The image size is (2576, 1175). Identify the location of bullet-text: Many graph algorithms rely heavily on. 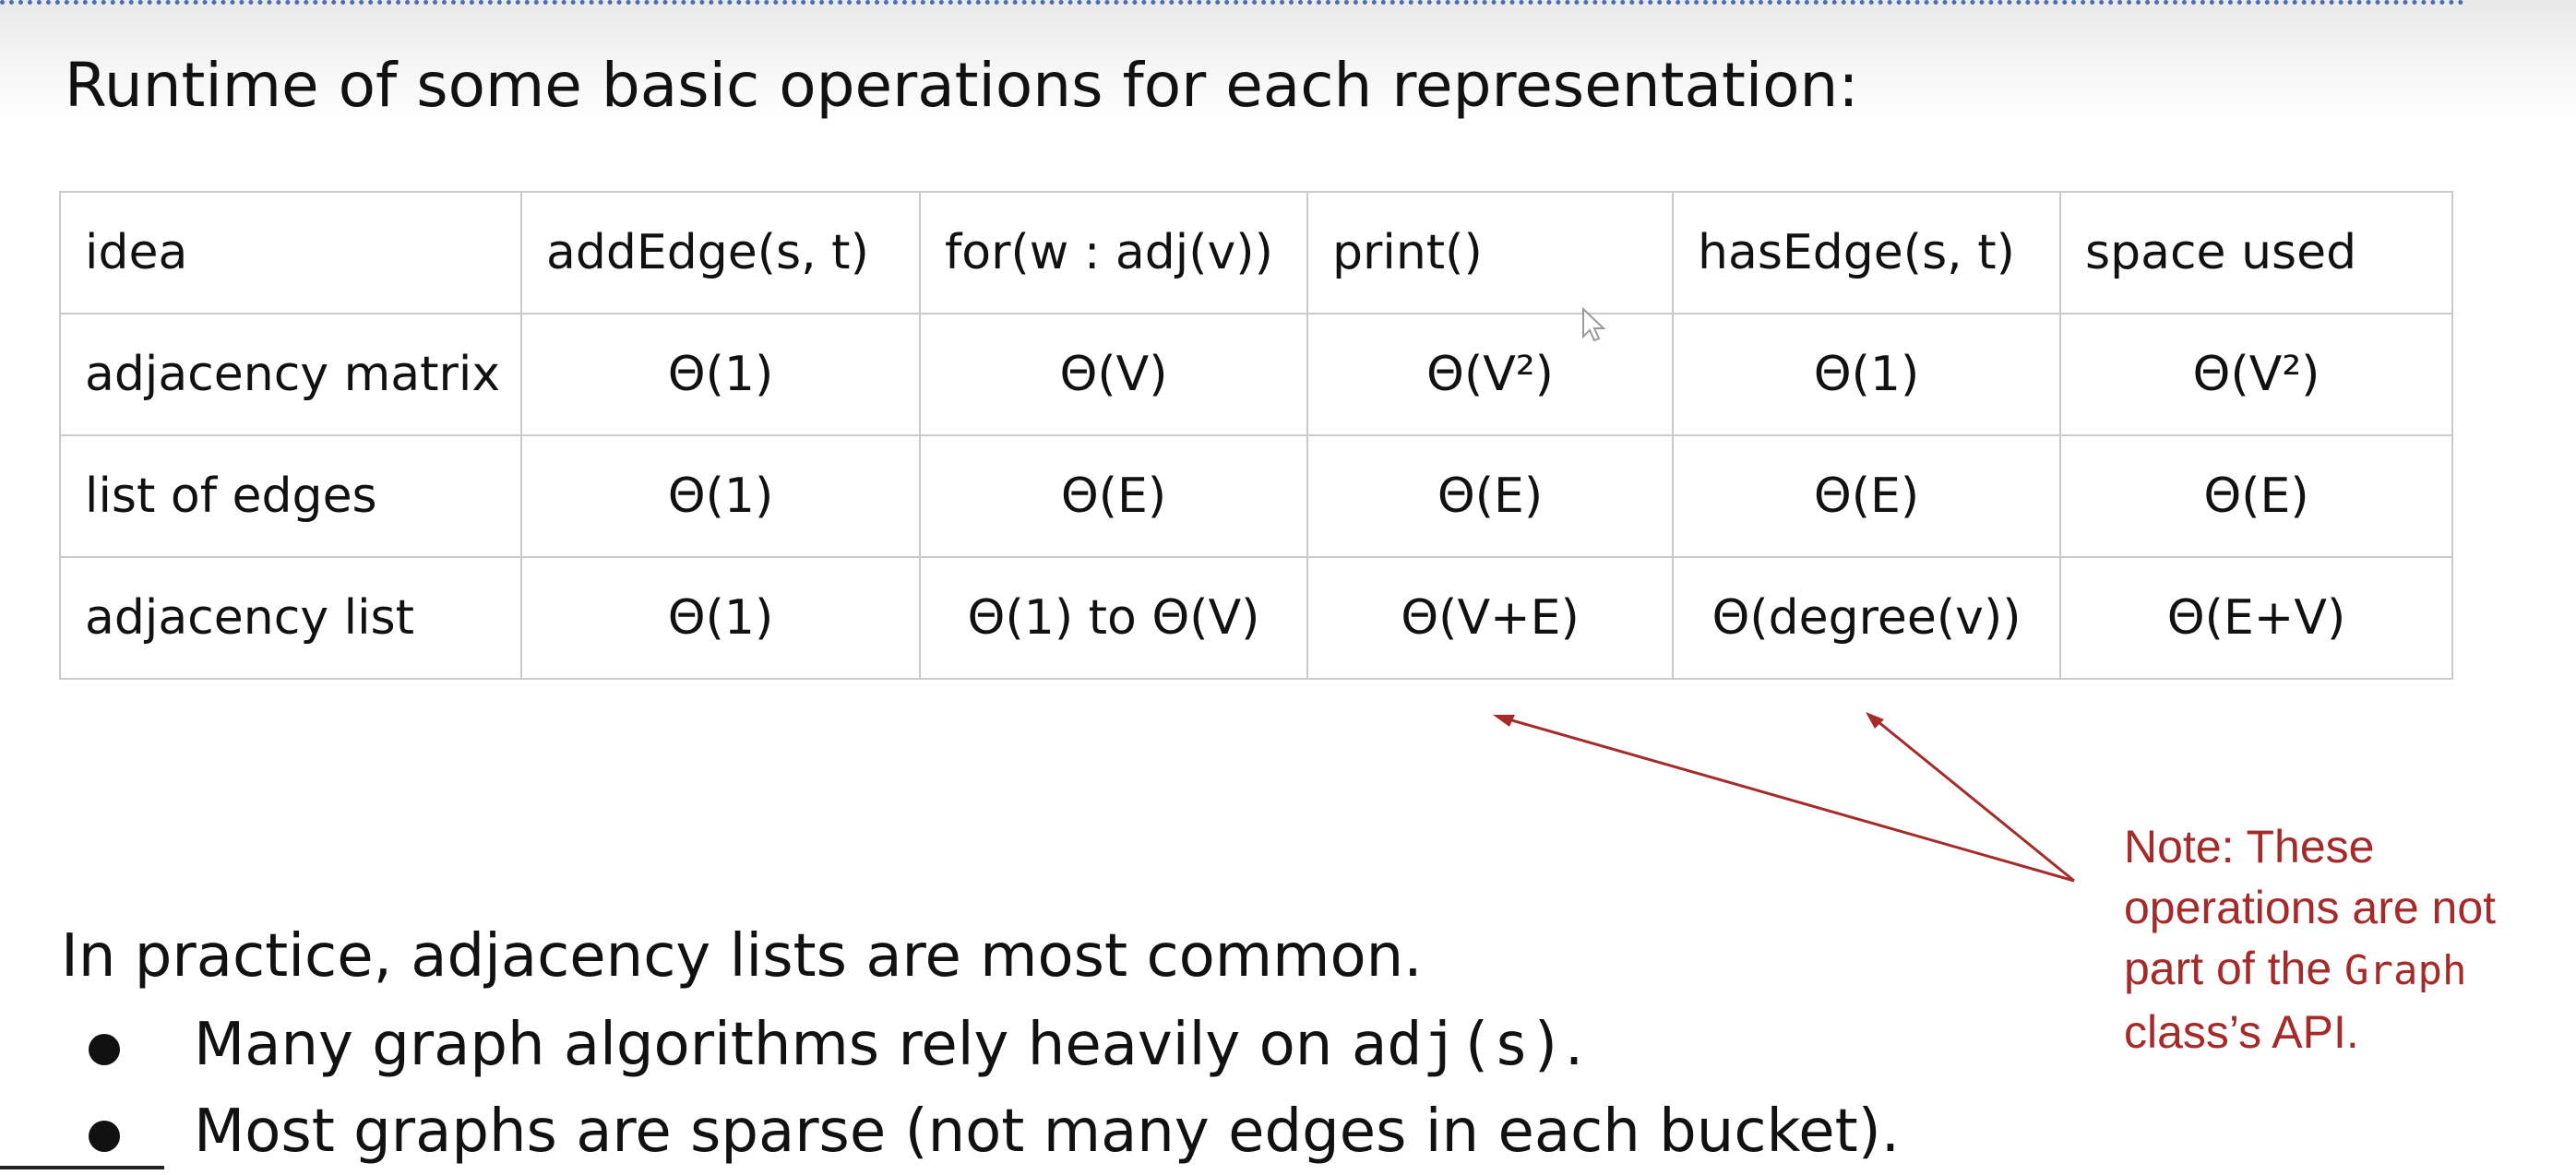
(773, 1045).